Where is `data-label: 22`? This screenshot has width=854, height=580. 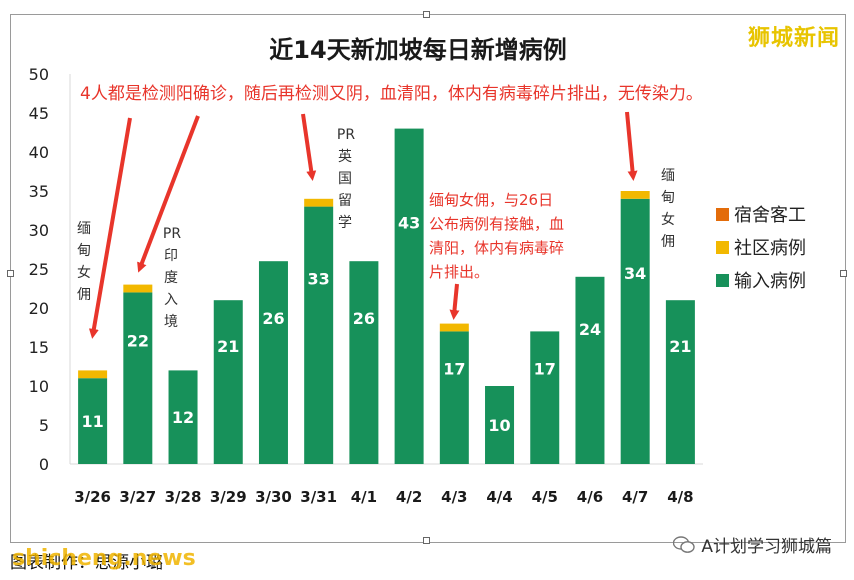
data-label: 22 is located at coordinates (138, 340).